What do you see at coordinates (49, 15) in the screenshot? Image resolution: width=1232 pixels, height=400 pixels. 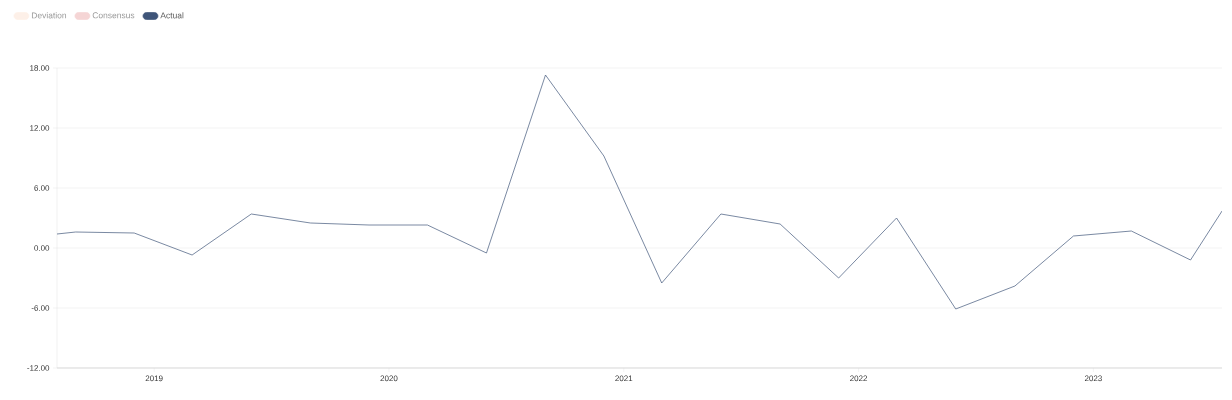 I see `legend-label: Deviation` at bounding box center [49, 15].